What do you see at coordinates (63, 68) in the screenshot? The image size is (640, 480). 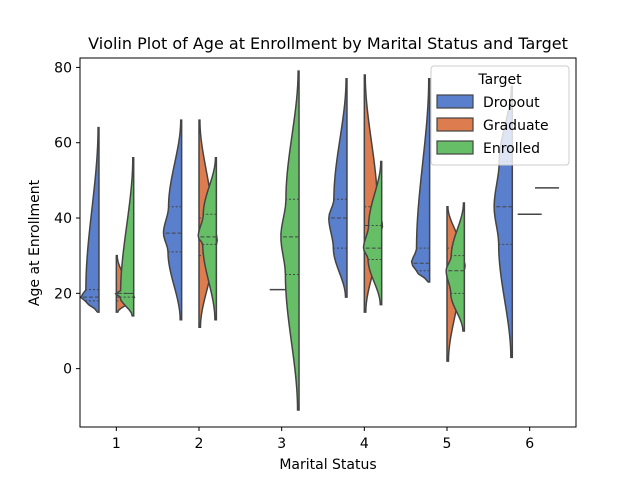 I see `y-tick-label: 80` at bounding box center [63, 68].